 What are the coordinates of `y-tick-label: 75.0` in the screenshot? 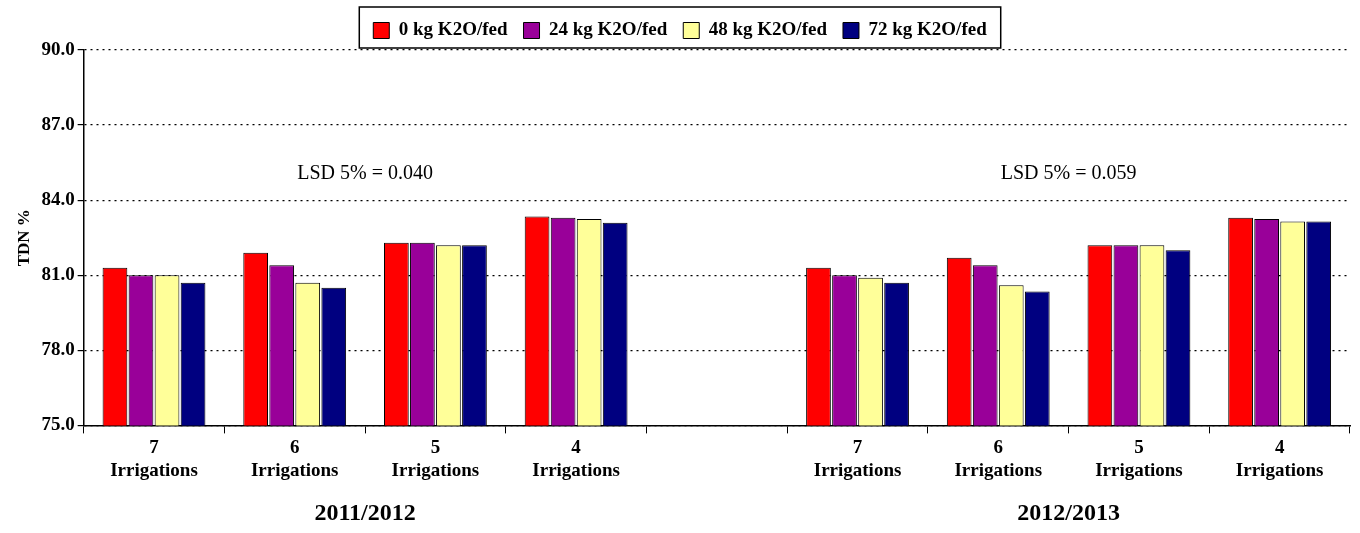 It's located at (58, 424).